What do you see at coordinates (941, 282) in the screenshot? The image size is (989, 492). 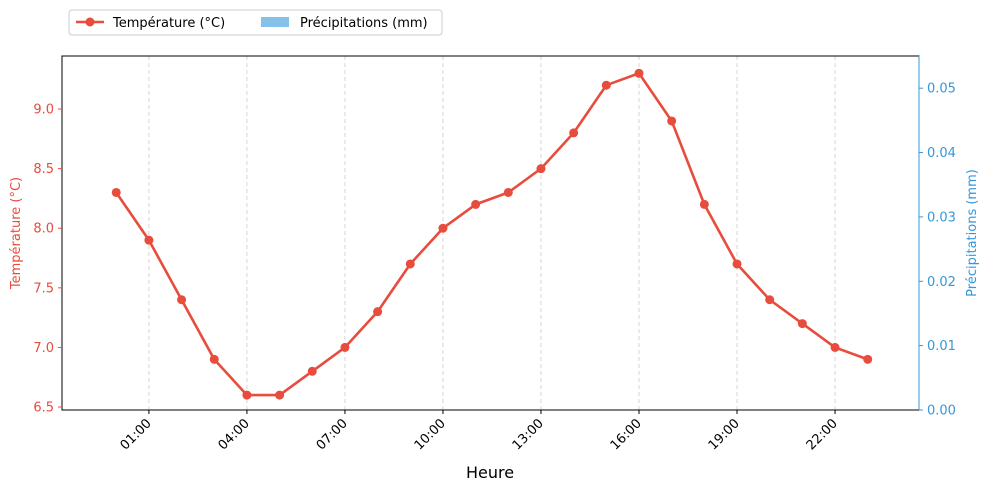 I see `y2-tick-label: 0.02` at bounding box center [941, 282].